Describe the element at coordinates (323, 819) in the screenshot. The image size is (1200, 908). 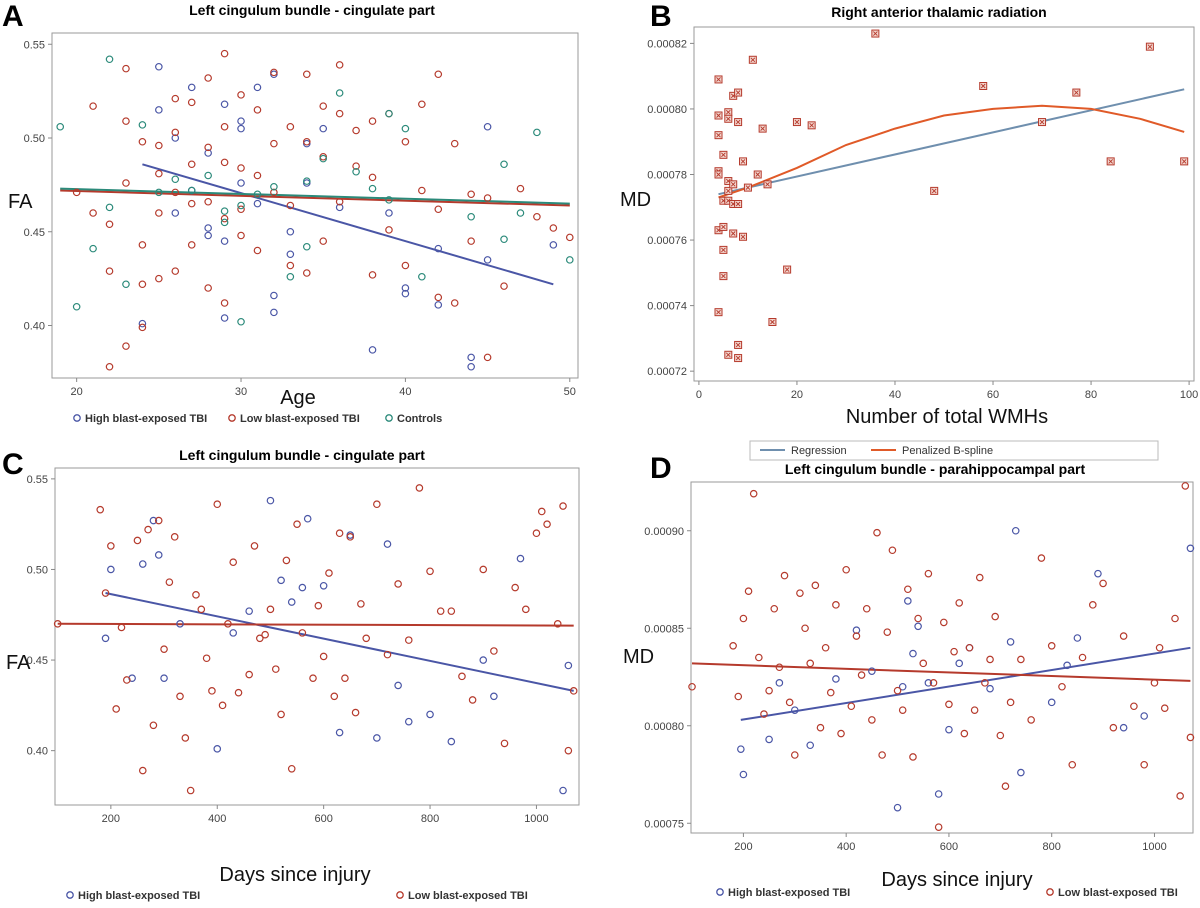
I see `x-tick-label: 600` at that location.